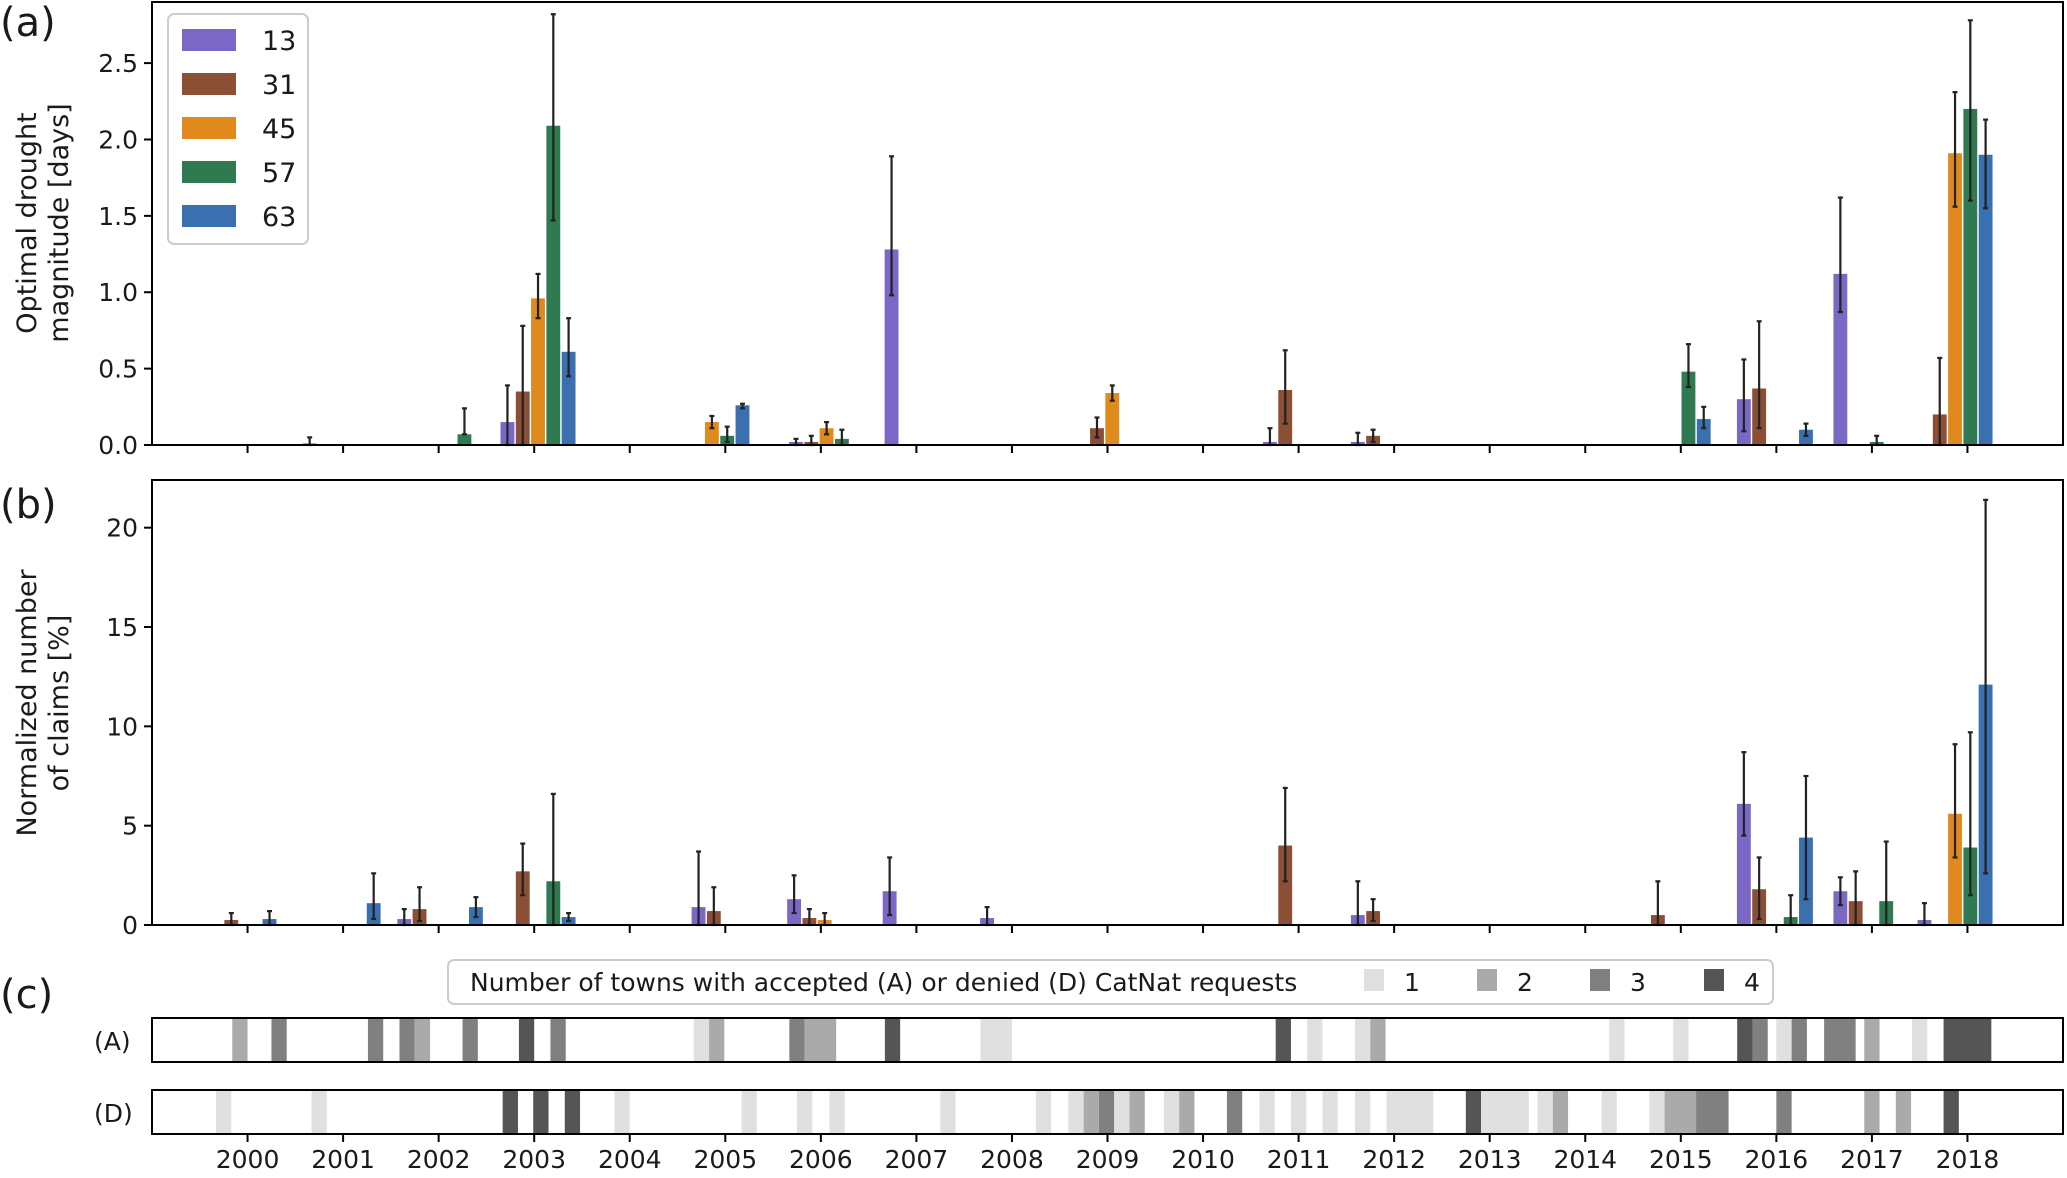 Image resolution: width=2067 pixels, height=1178 pixels. Describe the element at coordinates (1681, 1159) in the screenshot. I see `panel-c-xtick-label: 2015` at that location.